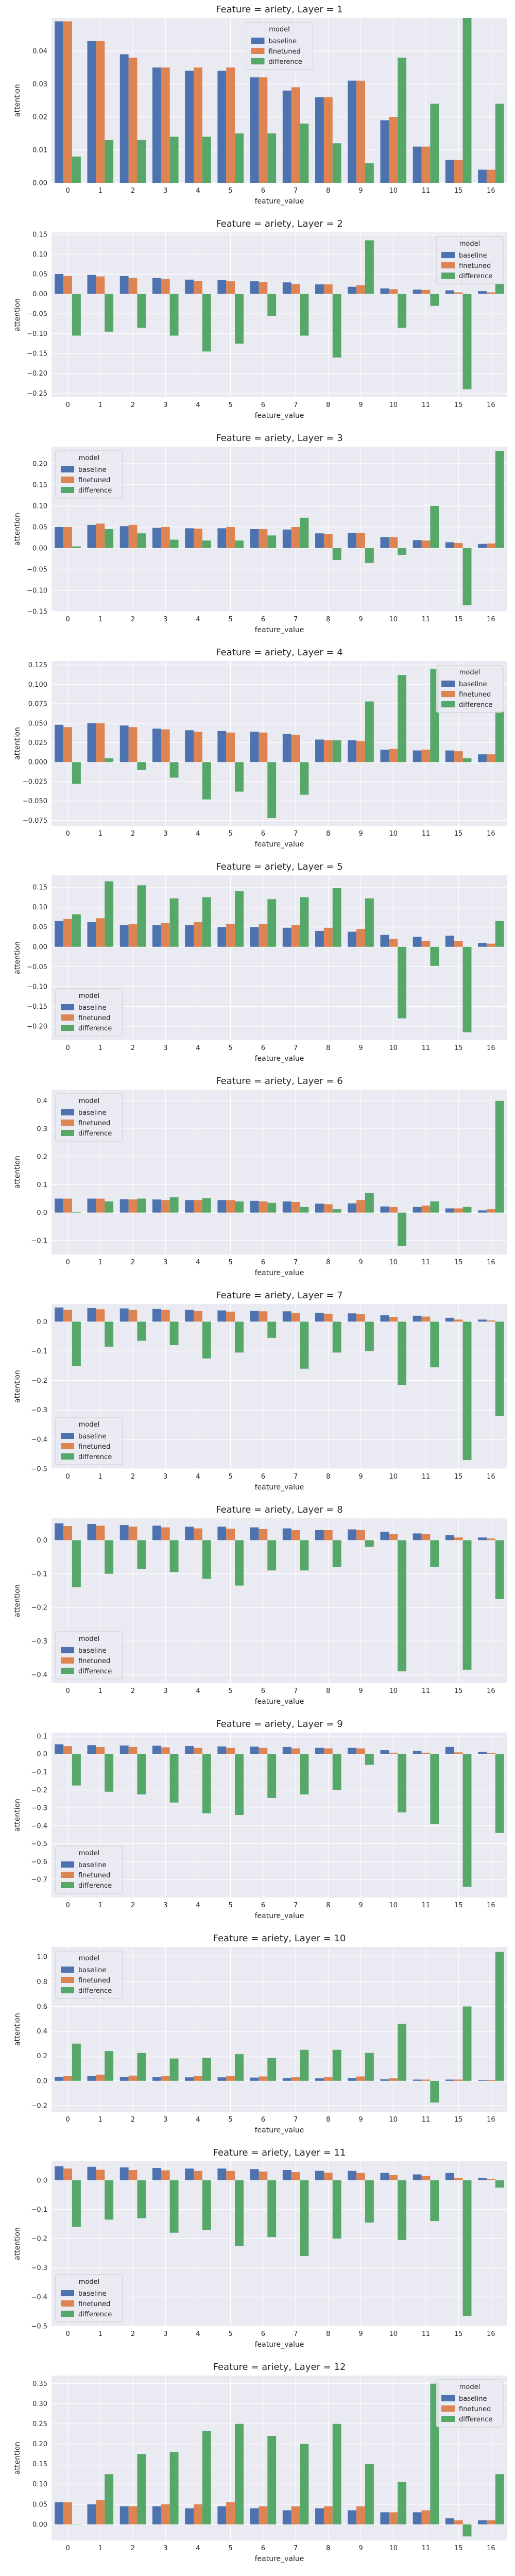  What do you see at coordinates (133, 1906) in the screenshot?
I see `x-tick-label: 2` at bounding box center [133, 1906].